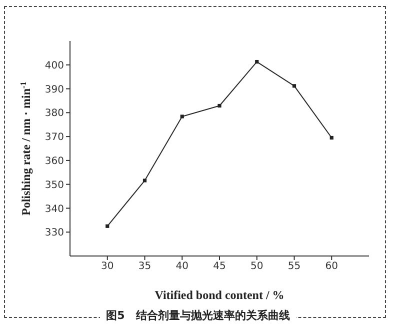 Image resolution: width=396 pixels, height=335 pixels. I want to click on y-tick-label: 400, so click(54, 66).